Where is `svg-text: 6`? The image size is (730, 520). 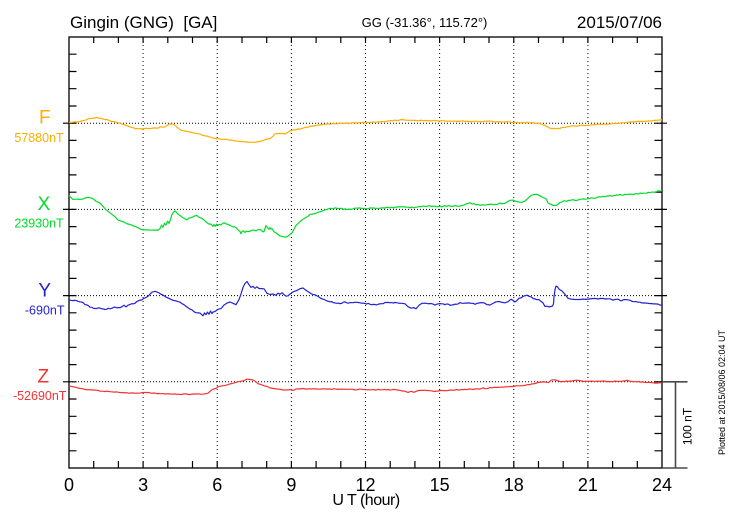
svg-text: 6 is located at coordinates (217, 485).